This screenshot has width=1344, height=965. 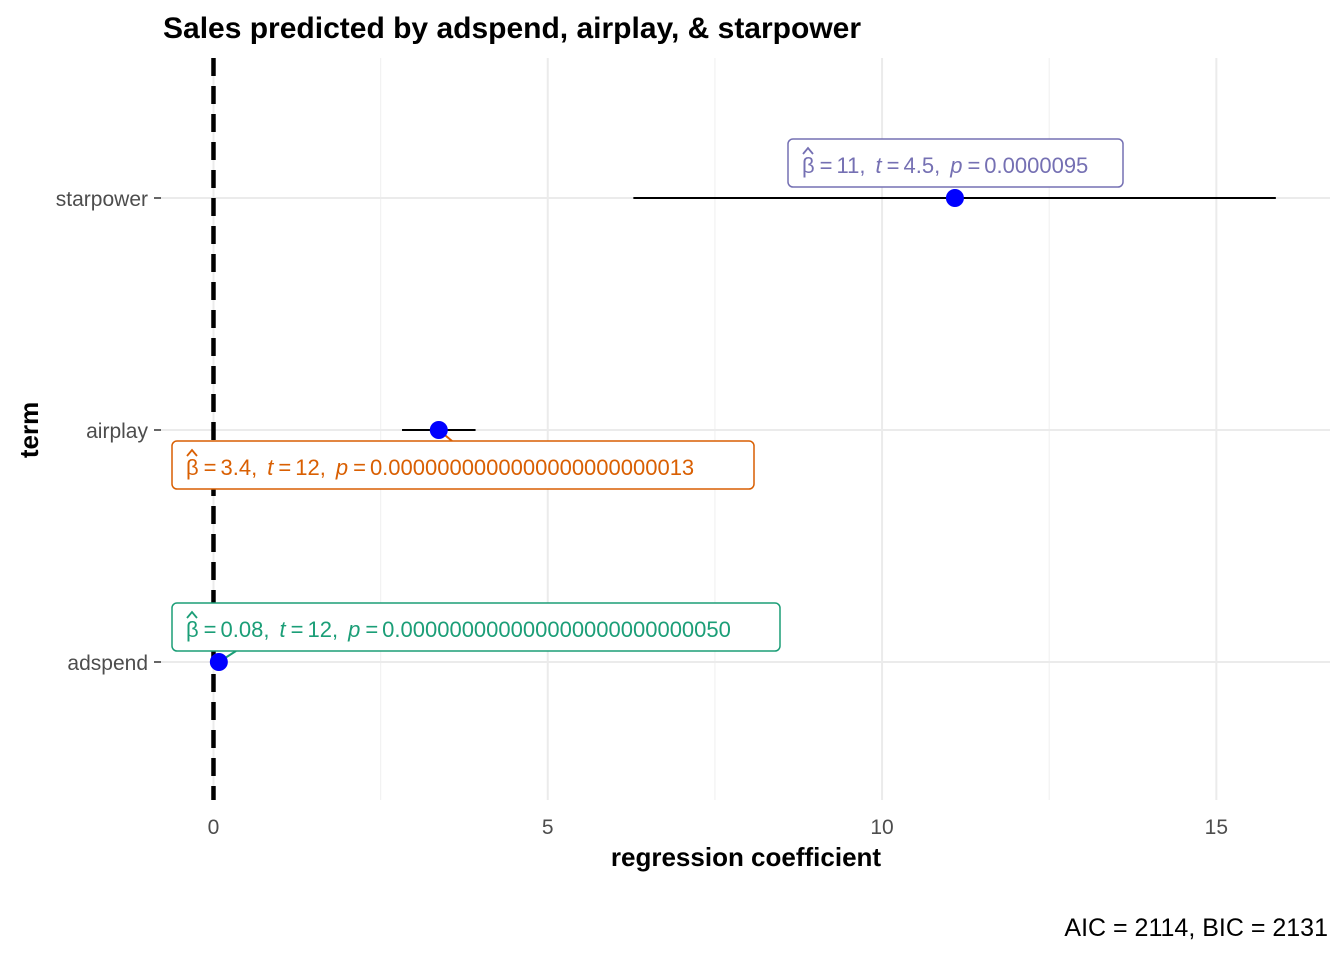 What do you see at coordinates (1216, 827) in the screenshot?
I see `x-tick-label: 15` at bounding box center [1216, 827].